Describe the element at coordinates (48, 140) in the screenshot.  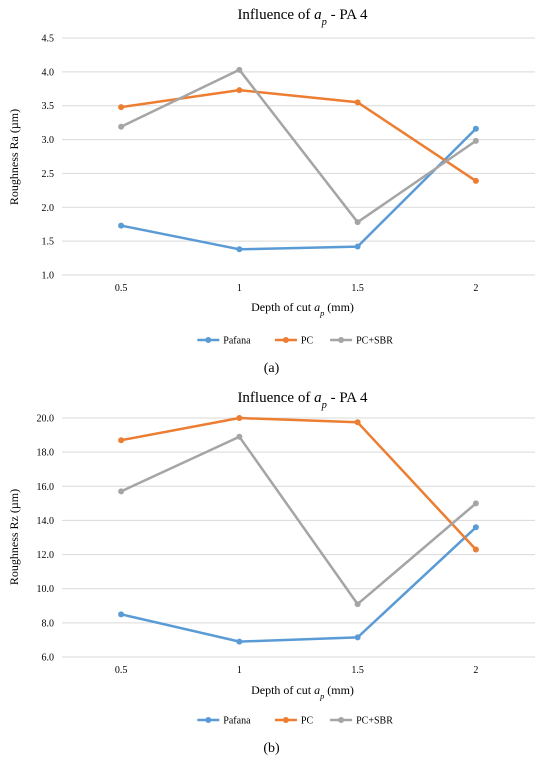
I see `y-tick-label: 3.0` at that location.